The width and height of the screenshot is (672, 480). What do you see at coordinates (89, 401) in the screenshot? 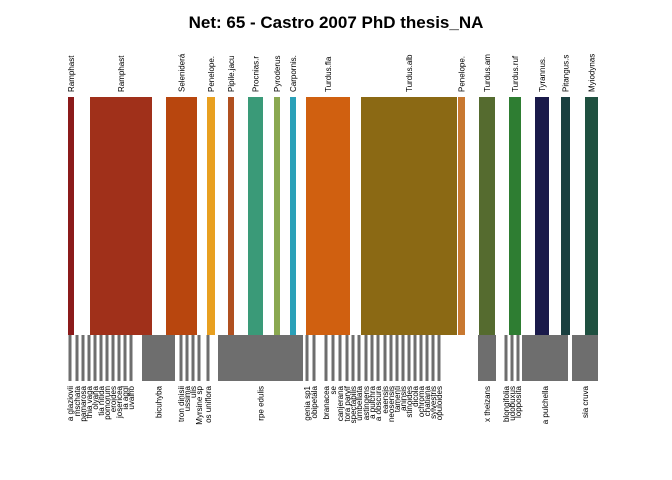
I see `bottom-label: thia vaga` at bounding box center [89, 401].